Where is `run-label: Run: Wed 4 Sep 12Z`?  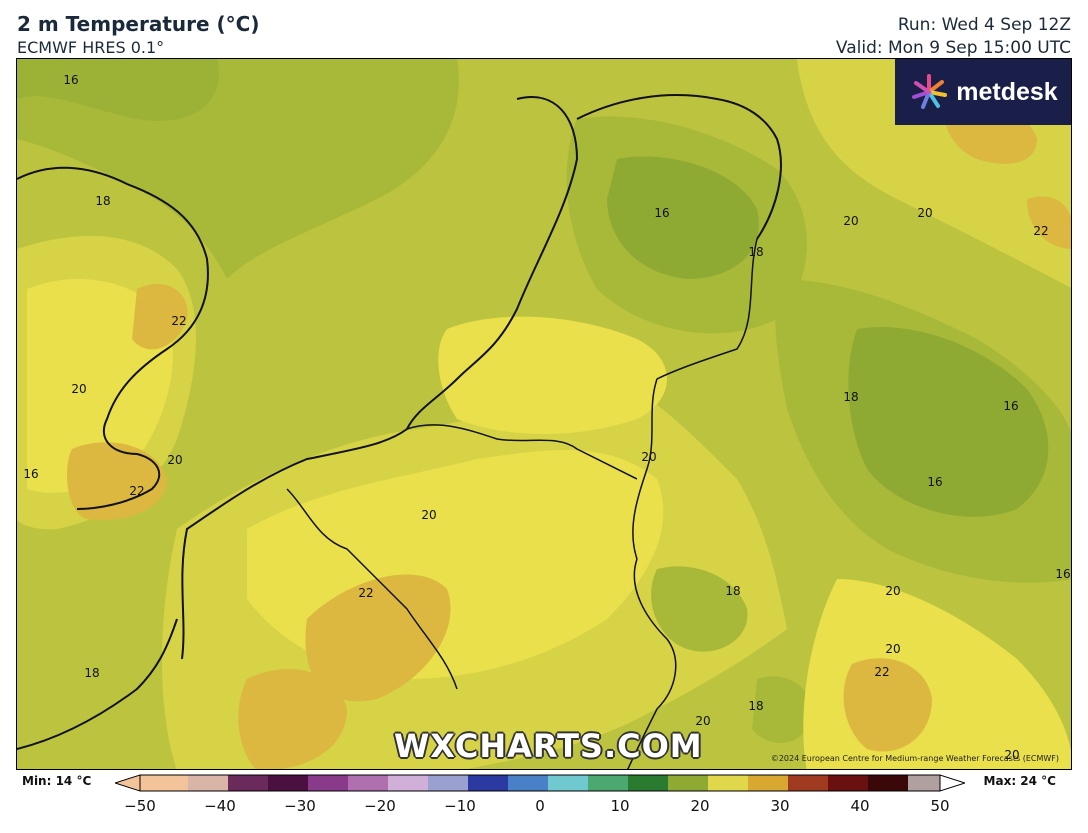 run-label: Run: Wed 4 Sep 12Z is located at coordinates (984, 25).